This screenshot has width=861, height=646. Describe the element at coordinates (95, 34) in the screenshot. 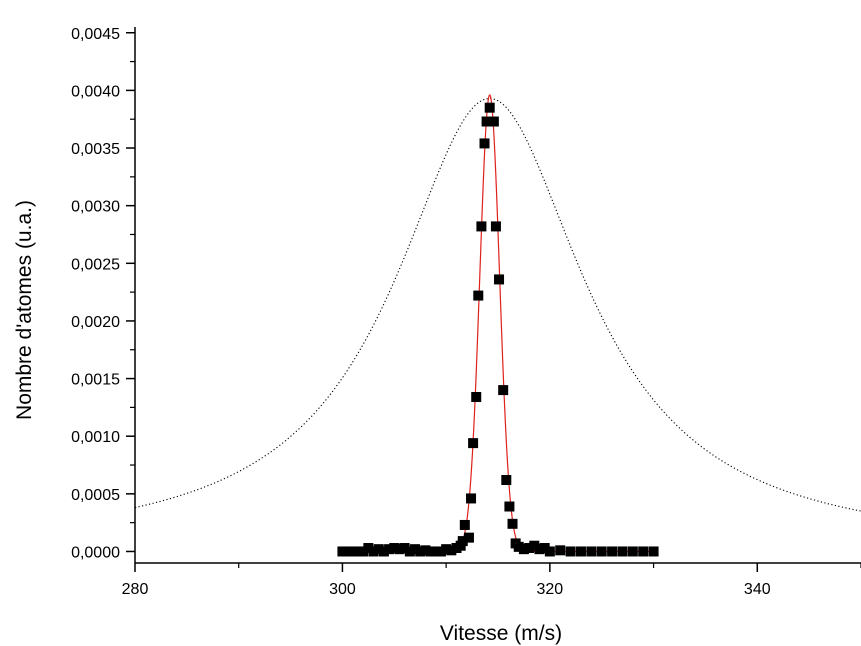

I see `y-tick-label: 0,0045` at that location.